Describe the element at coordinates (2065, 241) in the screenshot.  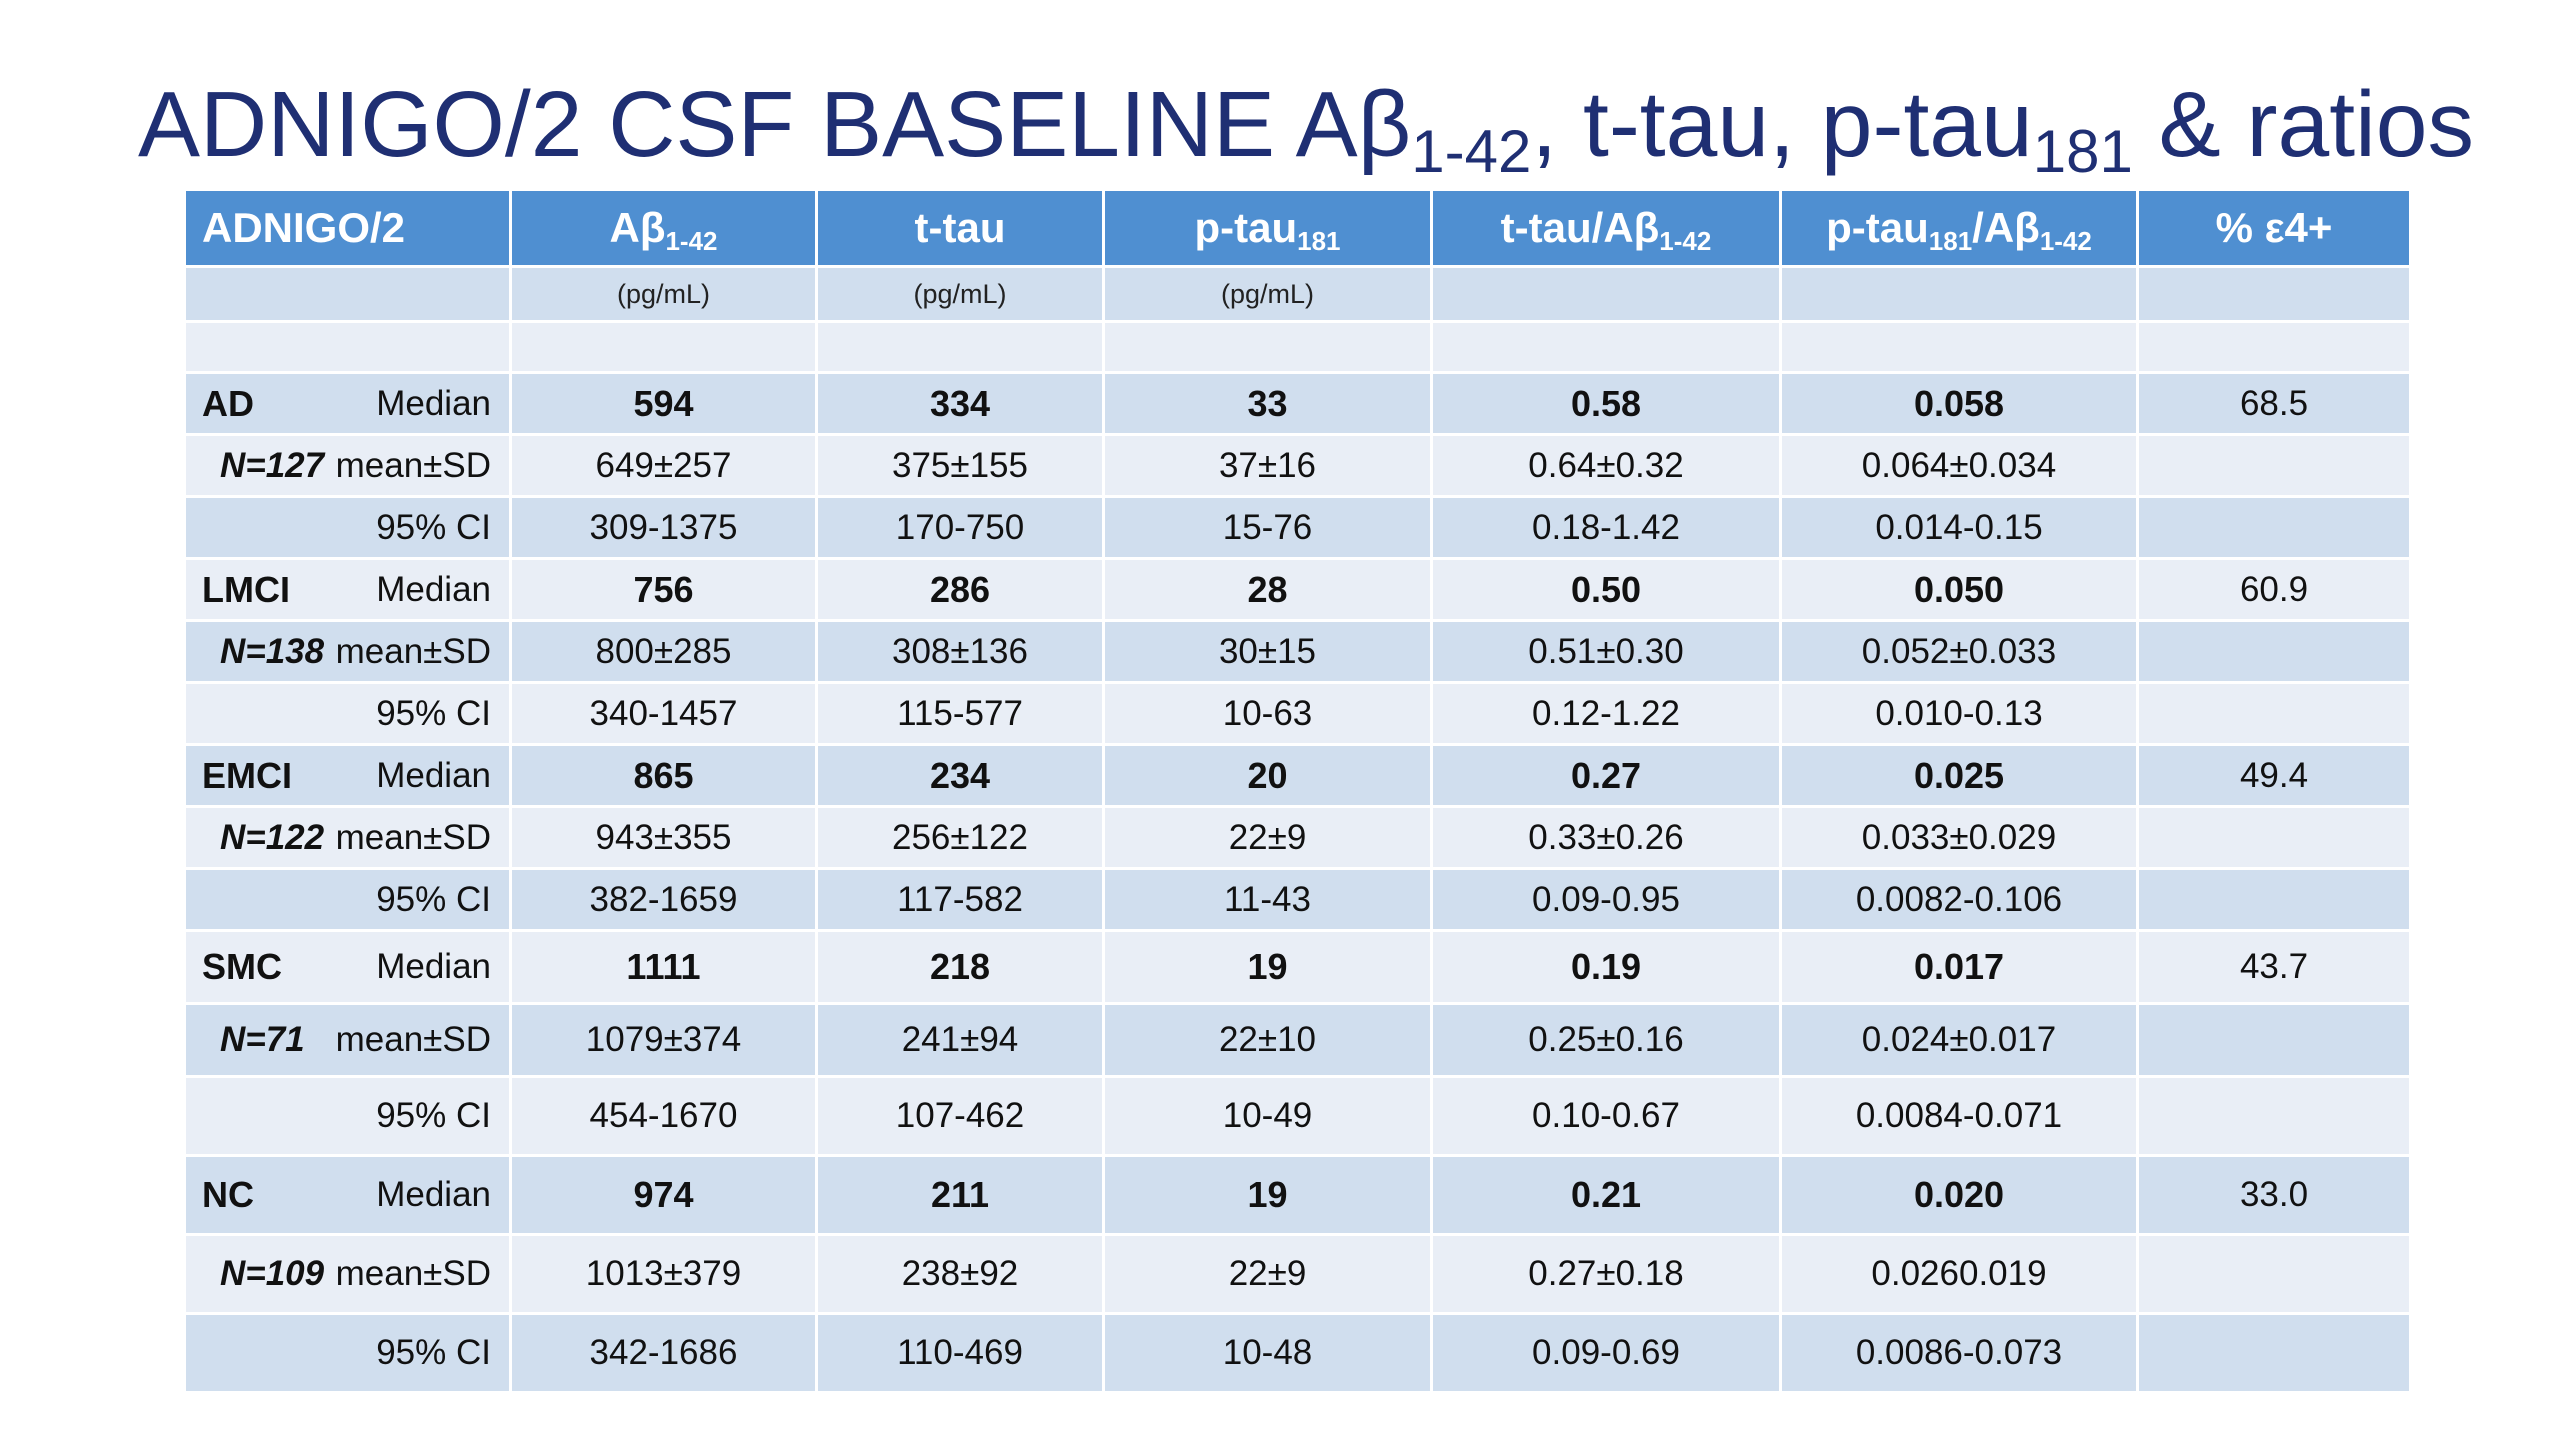
I see `header-ptau-ratio-sub2: 1-42` at that location.